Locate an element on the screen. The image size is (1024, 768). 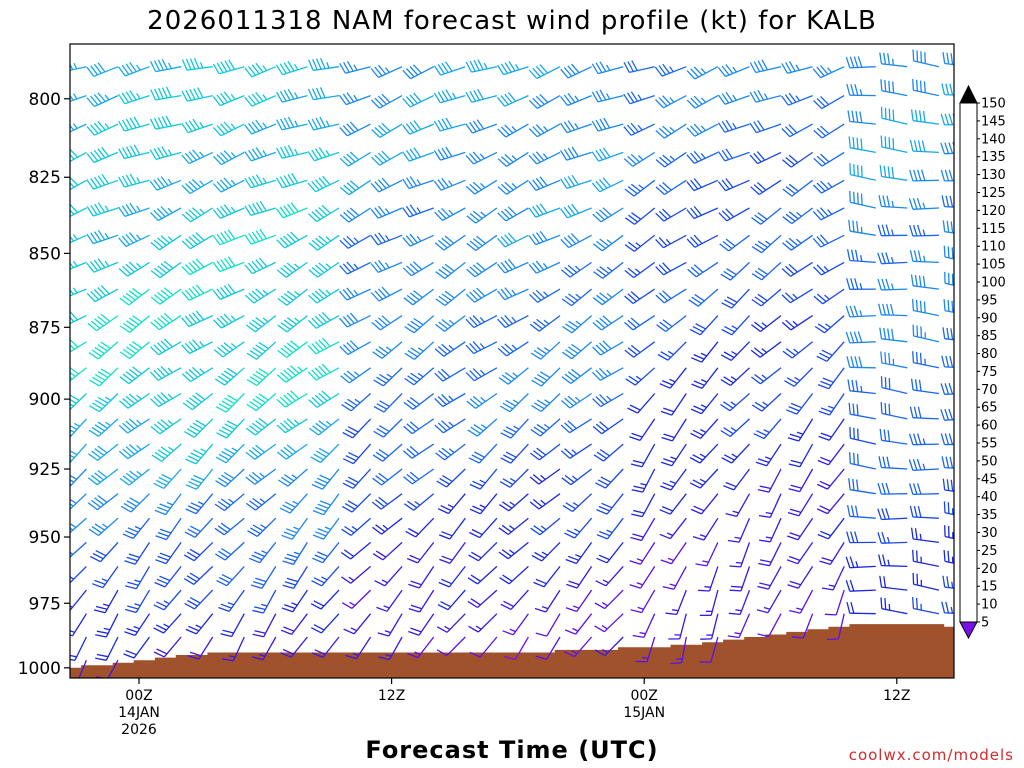
colorbar-label: 5 is located at coordinates (985, 623).